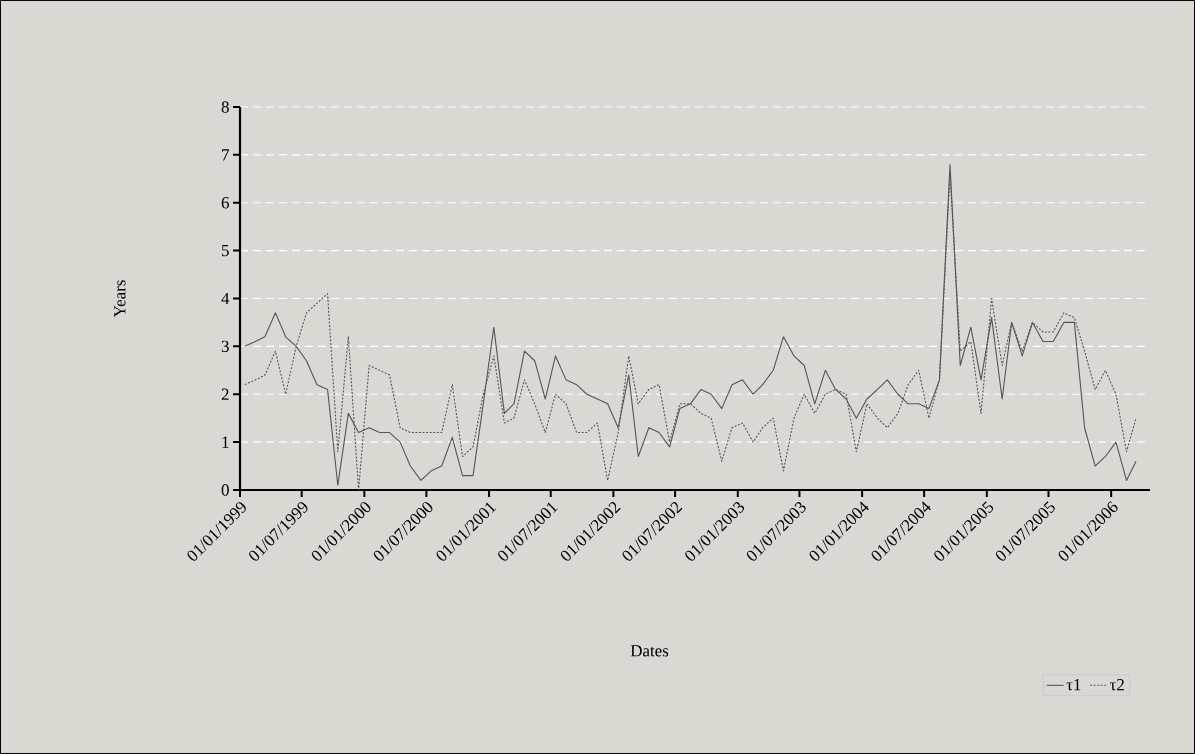 This screenshot has width=1195, height=754. I want to click on x-axis-title: Dates, so click(649, 651).